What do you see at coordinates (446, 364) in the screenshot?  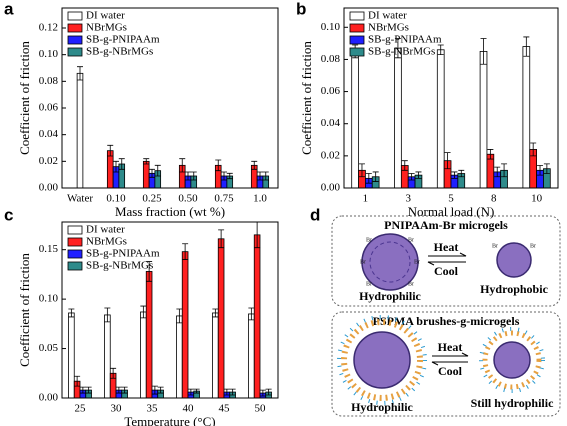 I see `diagram-box` at bounding box center [446, 364].